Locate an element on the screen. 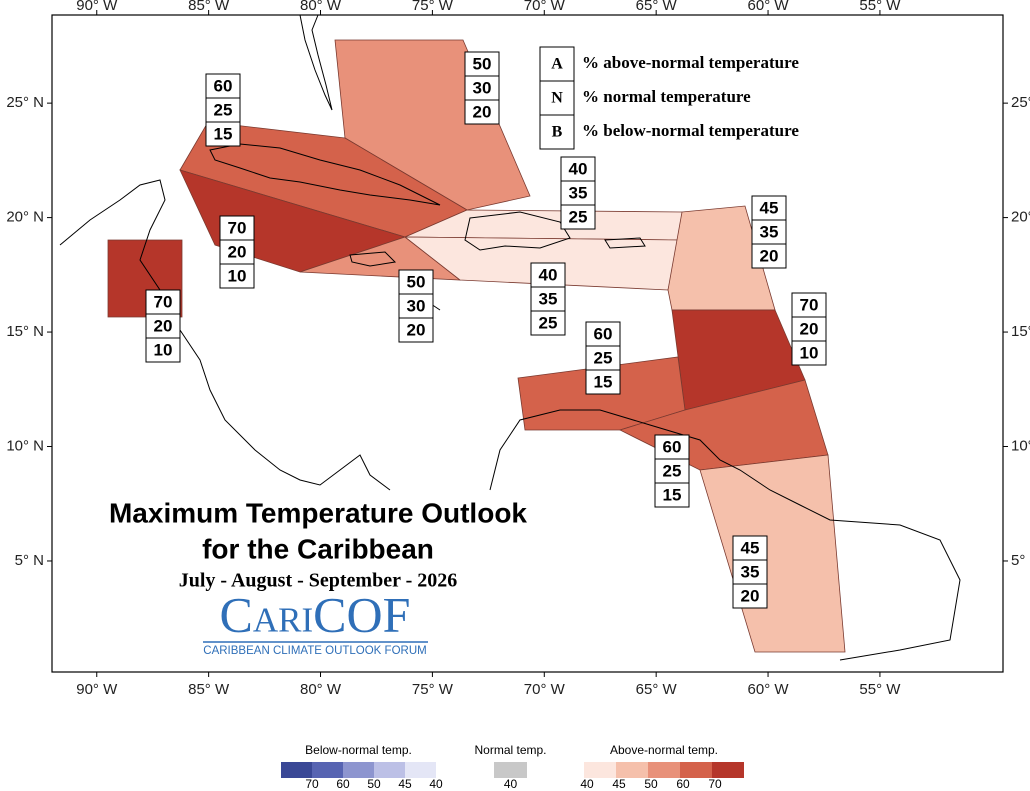 Image resolution: width=1030 pixels, height=791 pixels. puerto-rico is located at coordinates (625, 243).